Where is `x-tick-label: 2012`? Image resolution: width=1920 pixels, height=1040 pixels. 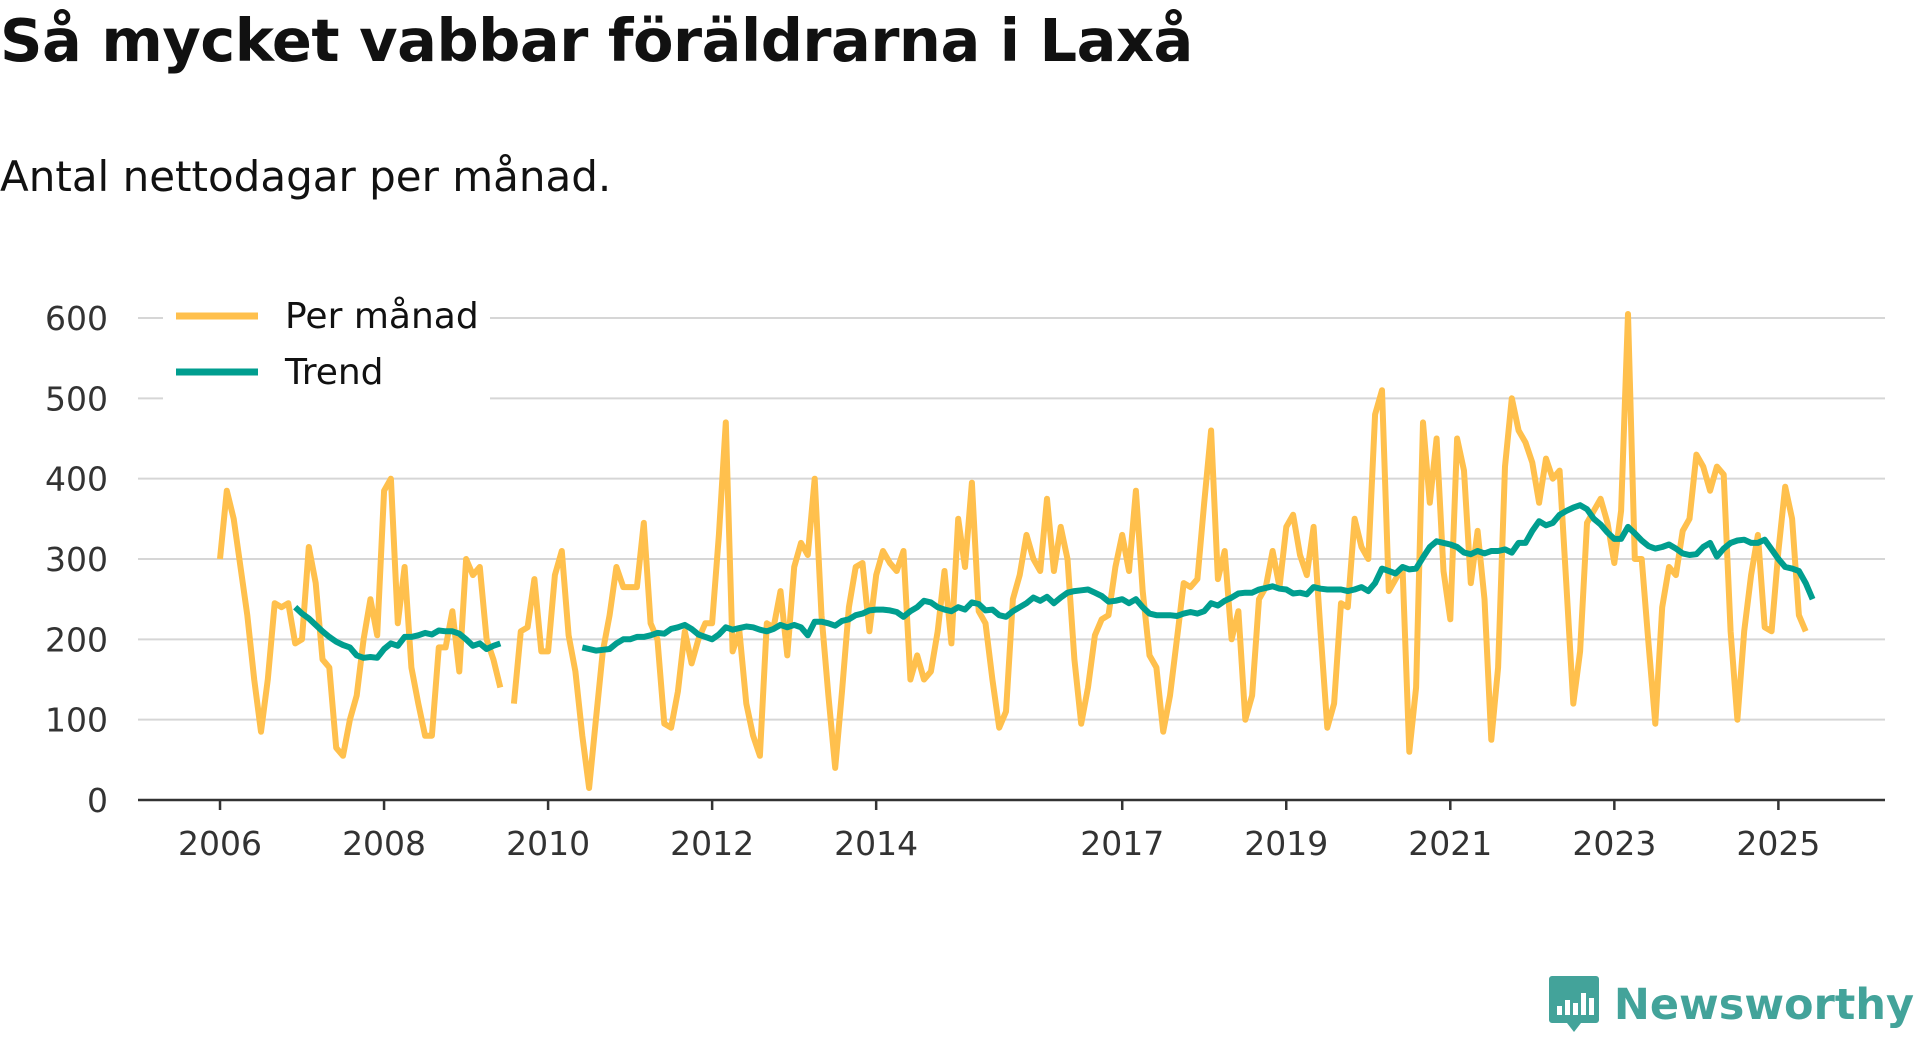
x-tick-label: 2012 is located at coordinates (712, 843).